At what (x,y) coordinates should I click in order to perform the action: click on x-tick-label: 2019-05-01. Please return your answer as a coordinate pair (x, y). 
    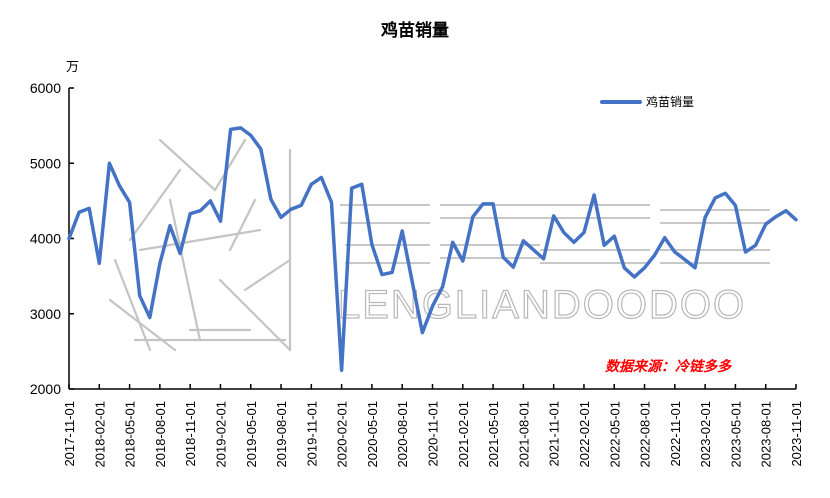
    Looking at the image, I should click on (251, 434).